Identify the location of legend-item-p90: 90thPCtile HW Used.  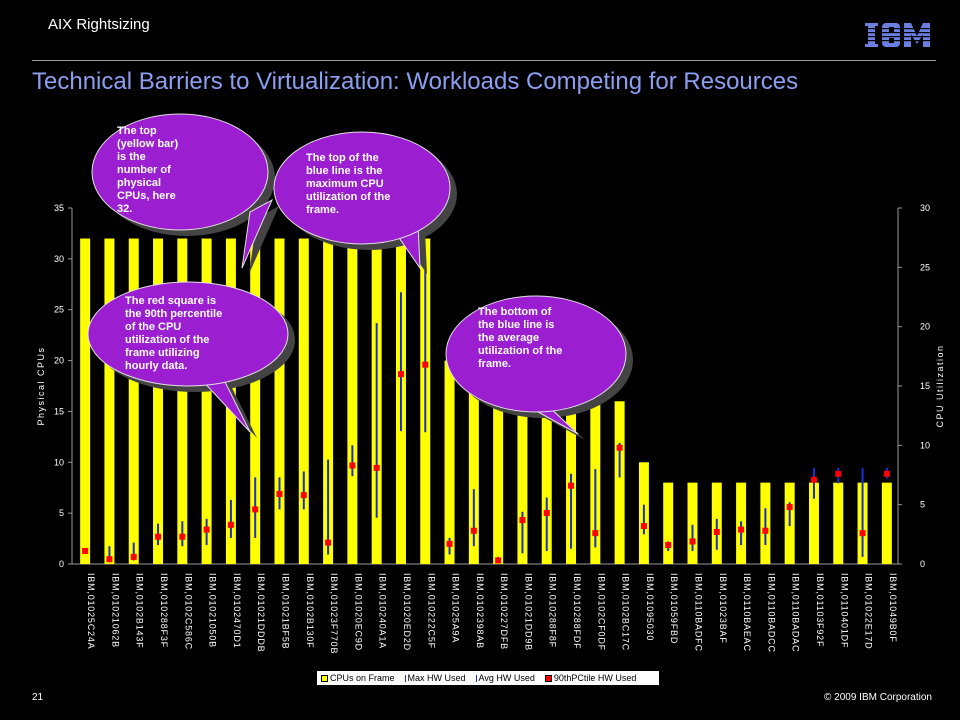
(590, 678).